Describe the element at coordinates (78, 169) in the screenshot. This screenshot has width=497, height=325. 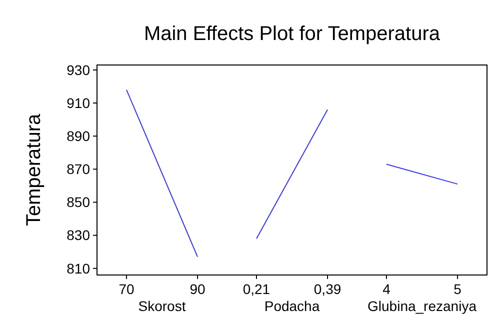
I see `y-tick-label: 870` at that location.